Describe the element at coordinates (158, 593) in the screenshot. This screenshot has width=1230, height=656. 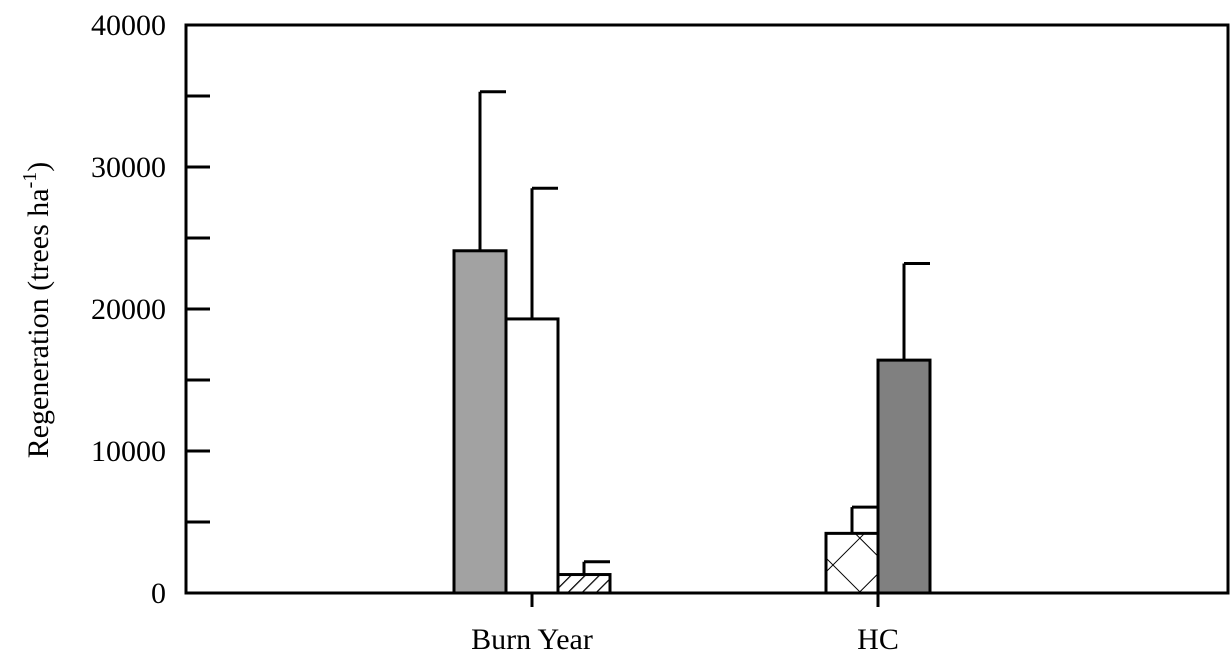
I see `y-tick-label: 0` at that location.